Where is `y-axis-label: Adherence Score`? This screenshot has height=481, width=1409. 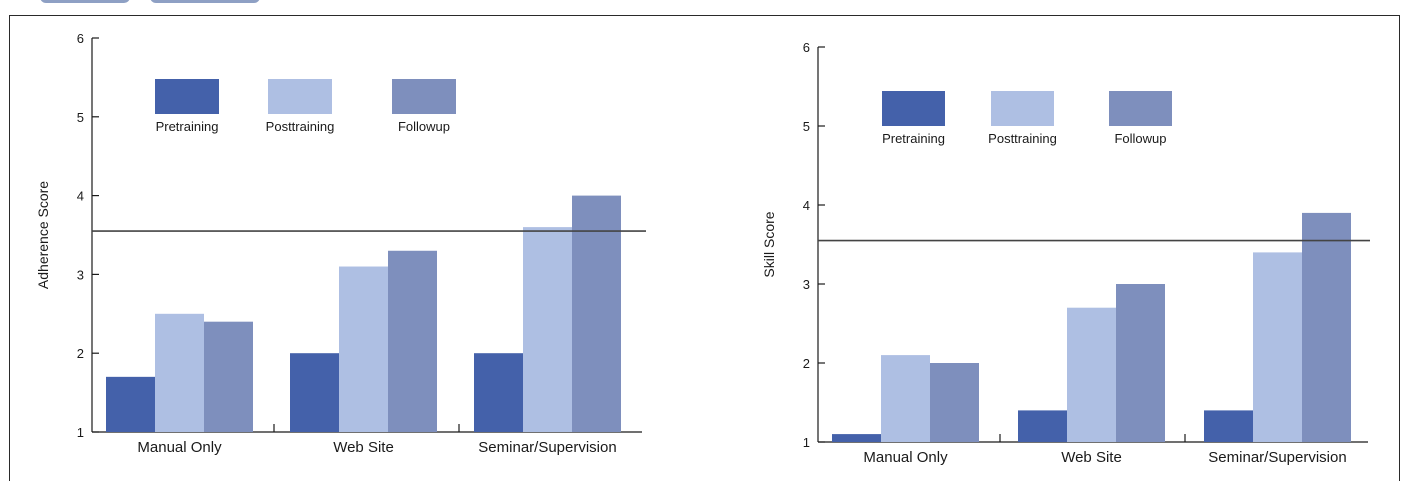
y-axis-label: Adherence Score is located at coordinates (43, 235).